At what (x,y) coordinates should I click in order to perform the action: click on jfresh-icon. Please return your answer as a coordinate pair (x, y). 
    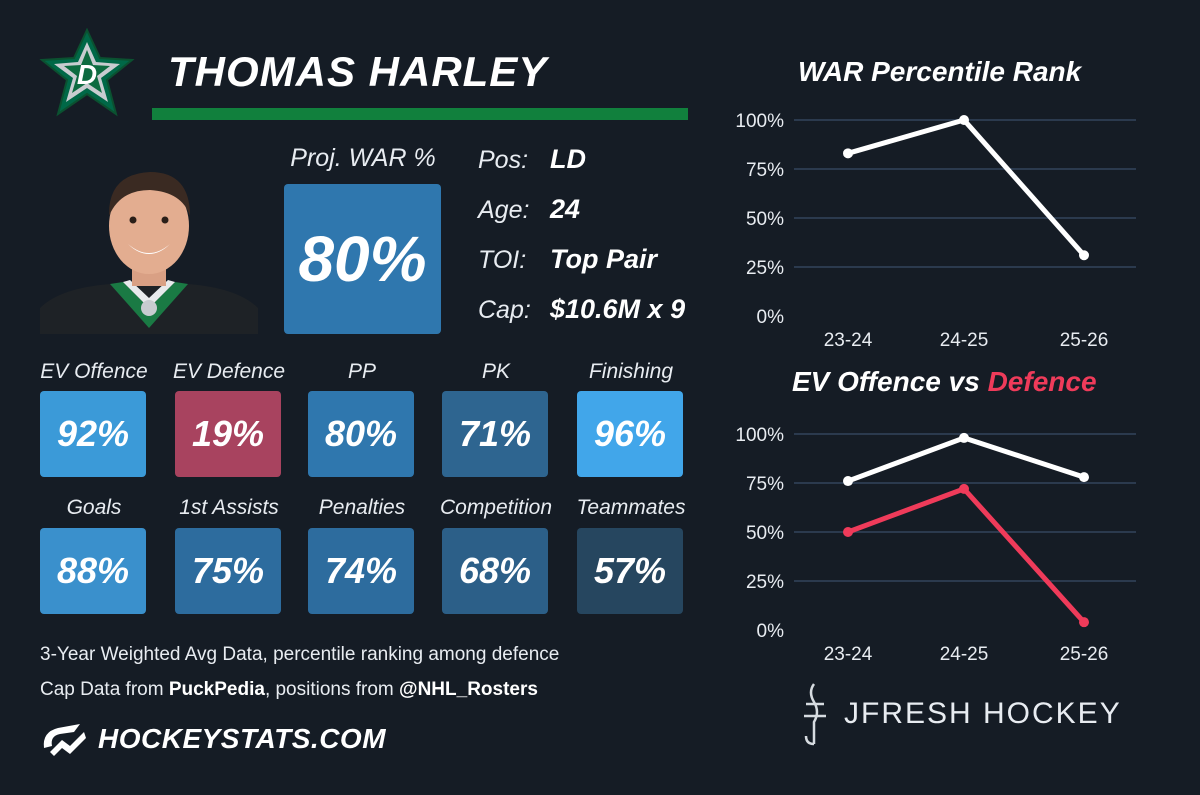
    Looking at the image, I should click on (815, 714).